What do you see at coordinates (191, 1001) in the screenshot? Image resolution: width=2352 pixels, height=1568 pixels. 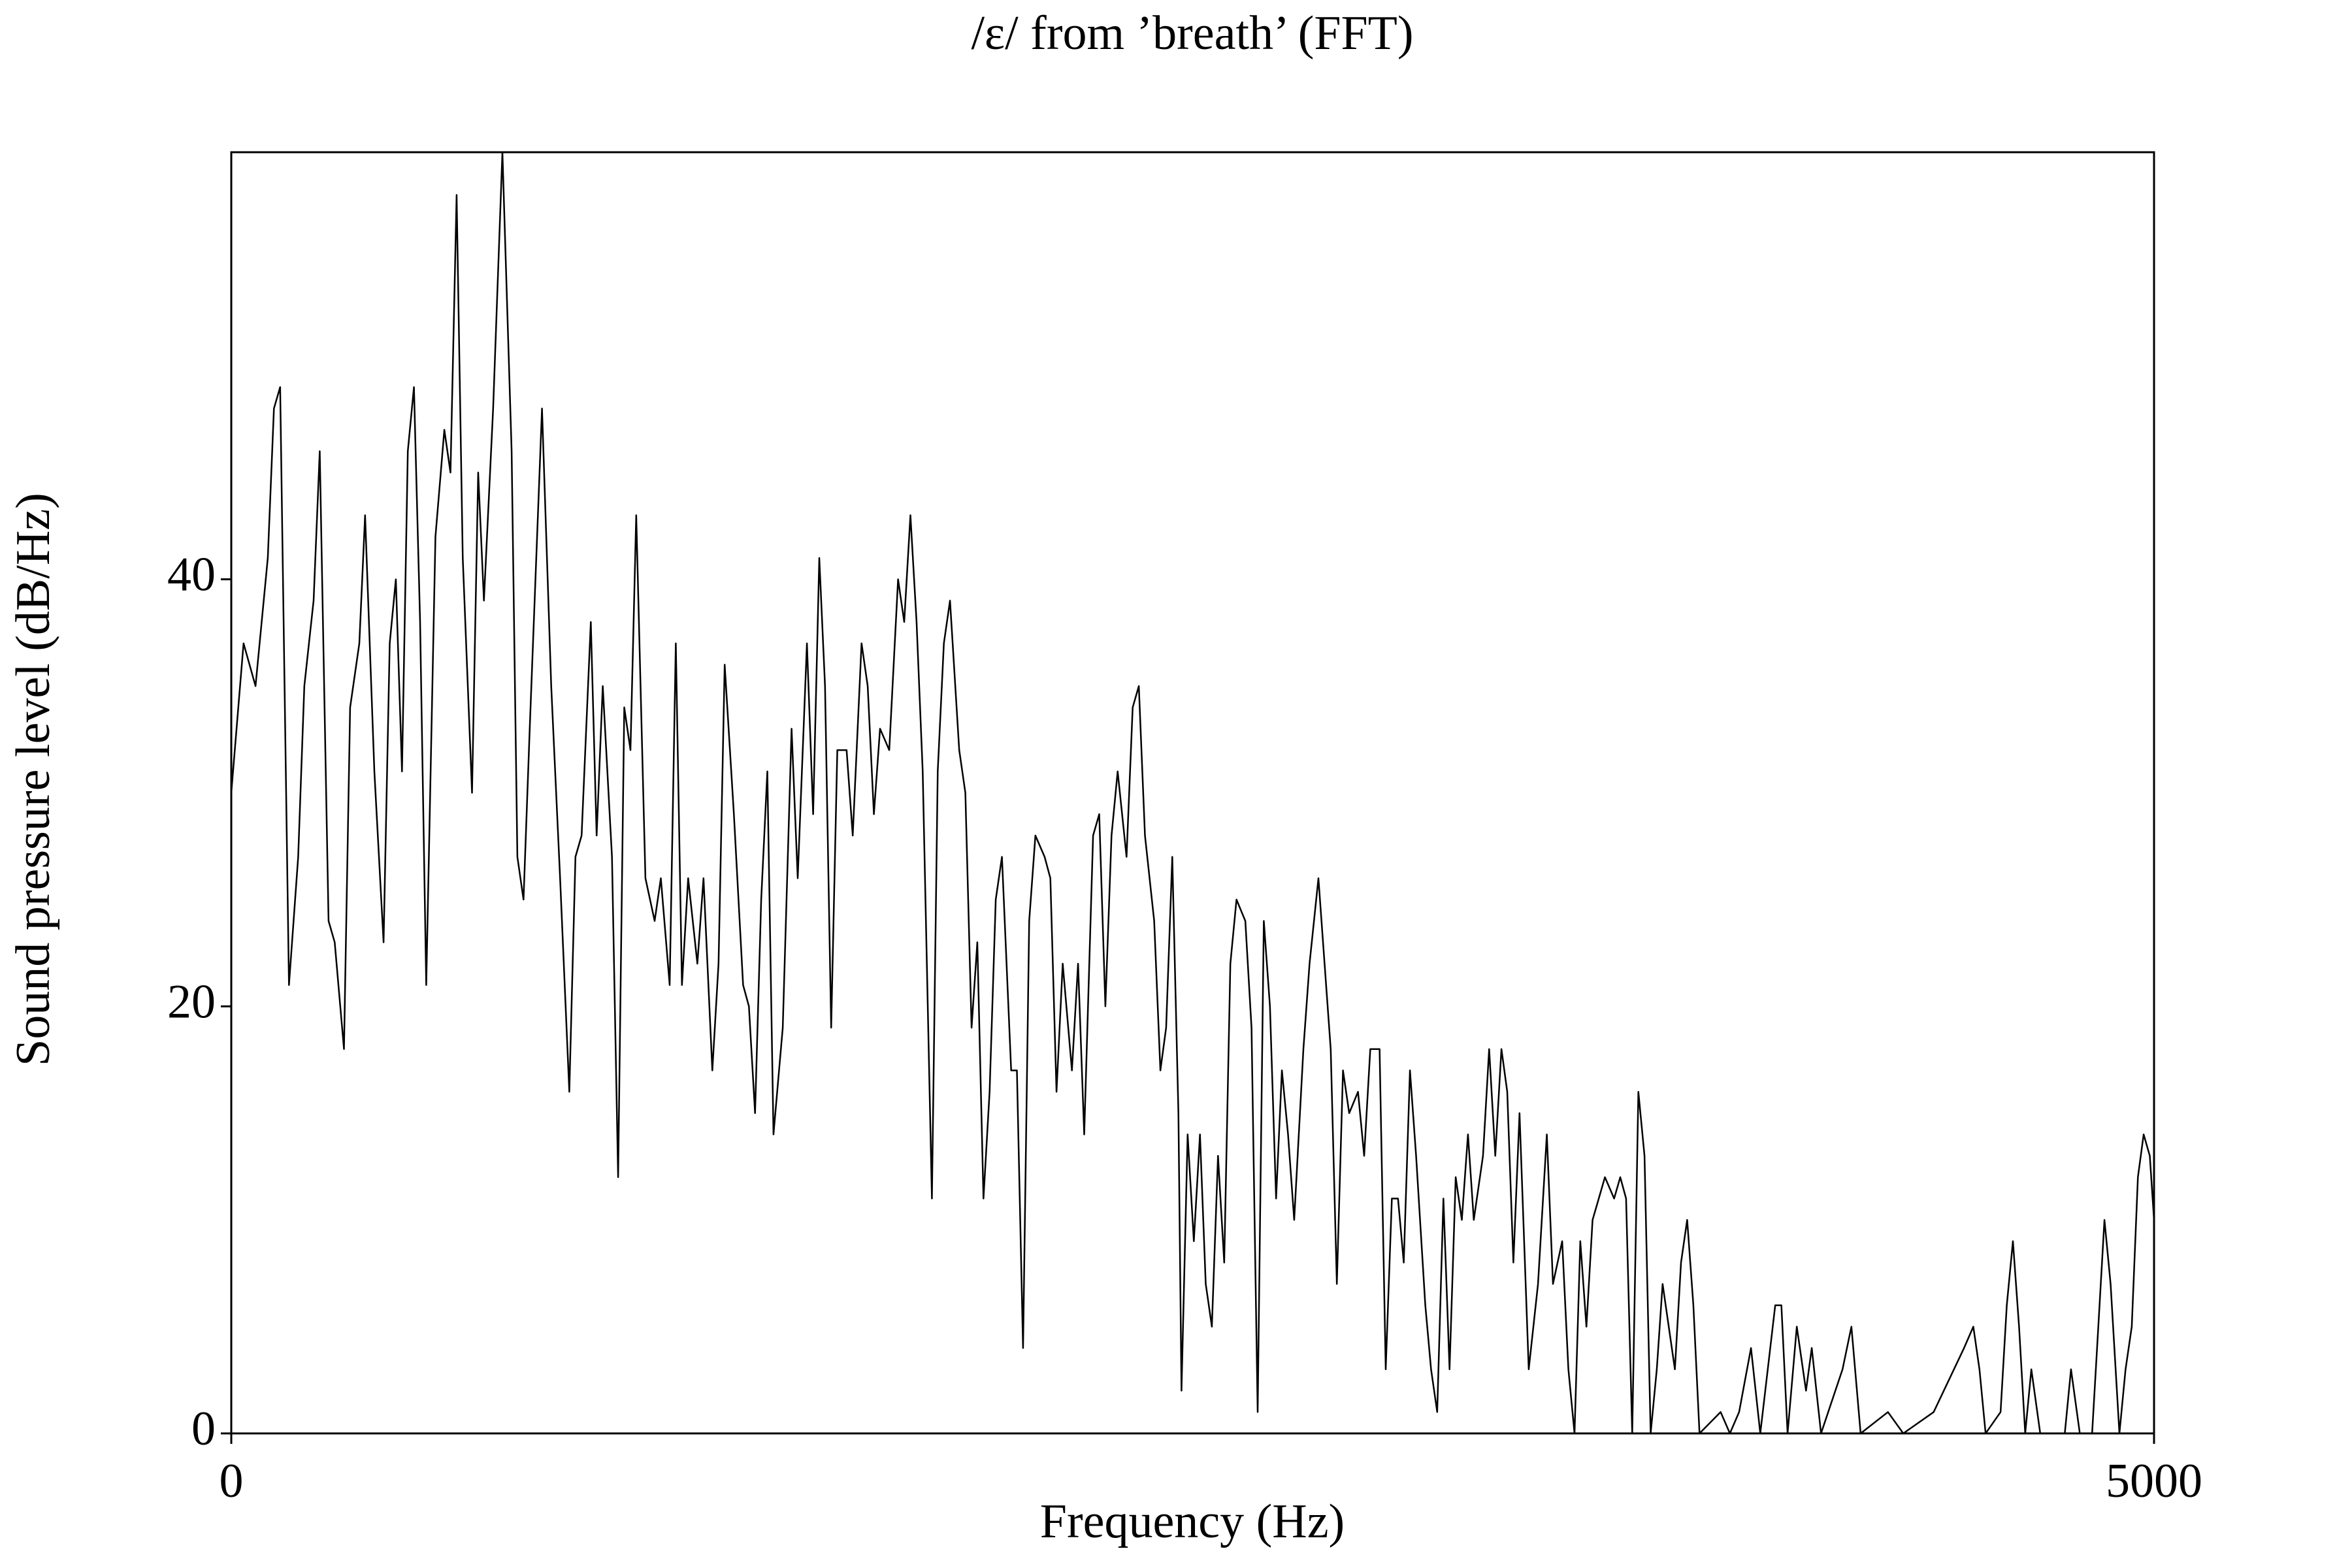 I see `y-tick-label: 20` at bounding box center [191, 1001].